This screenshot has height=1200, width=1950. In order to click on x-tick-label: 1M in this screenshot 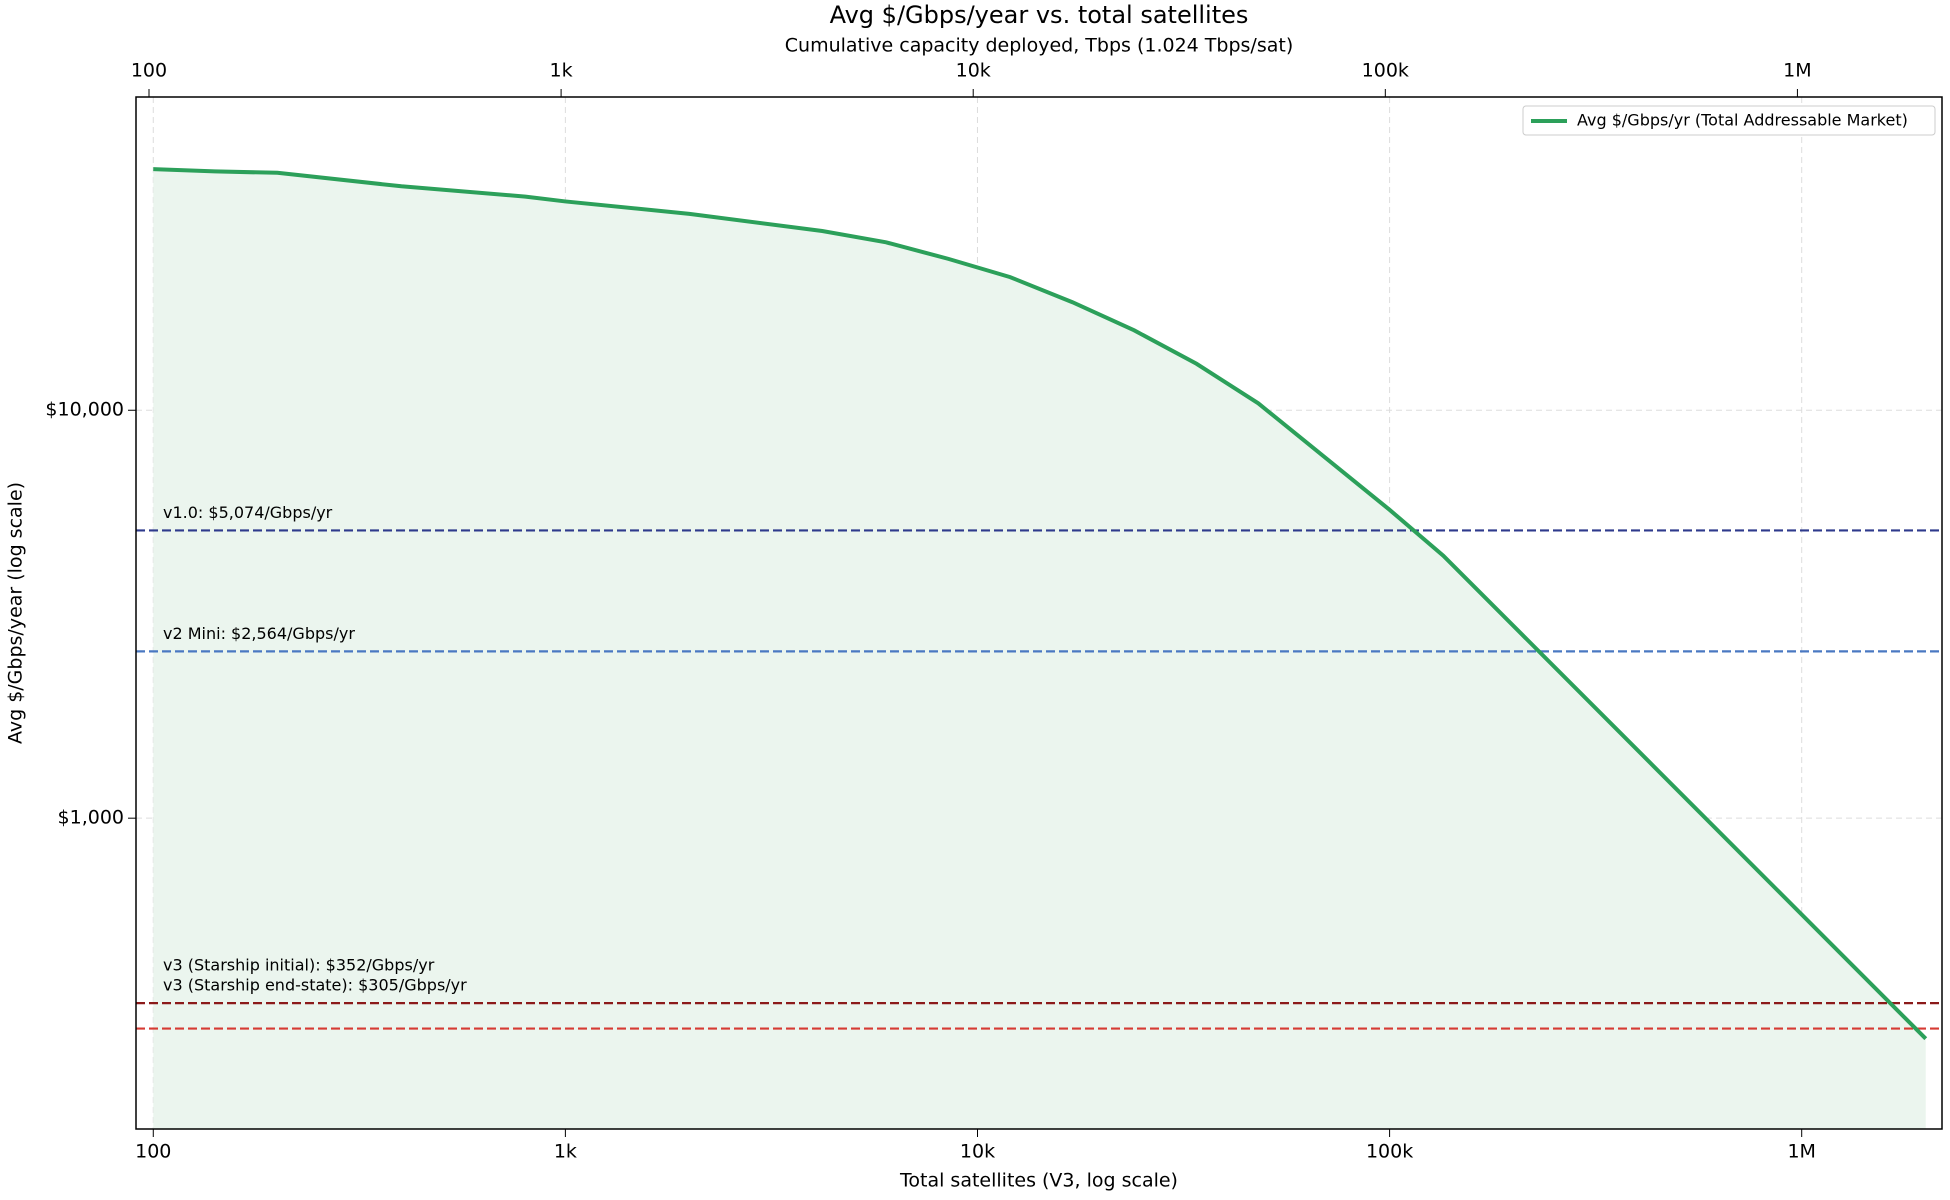, I will do `click(1801, 1152)`.